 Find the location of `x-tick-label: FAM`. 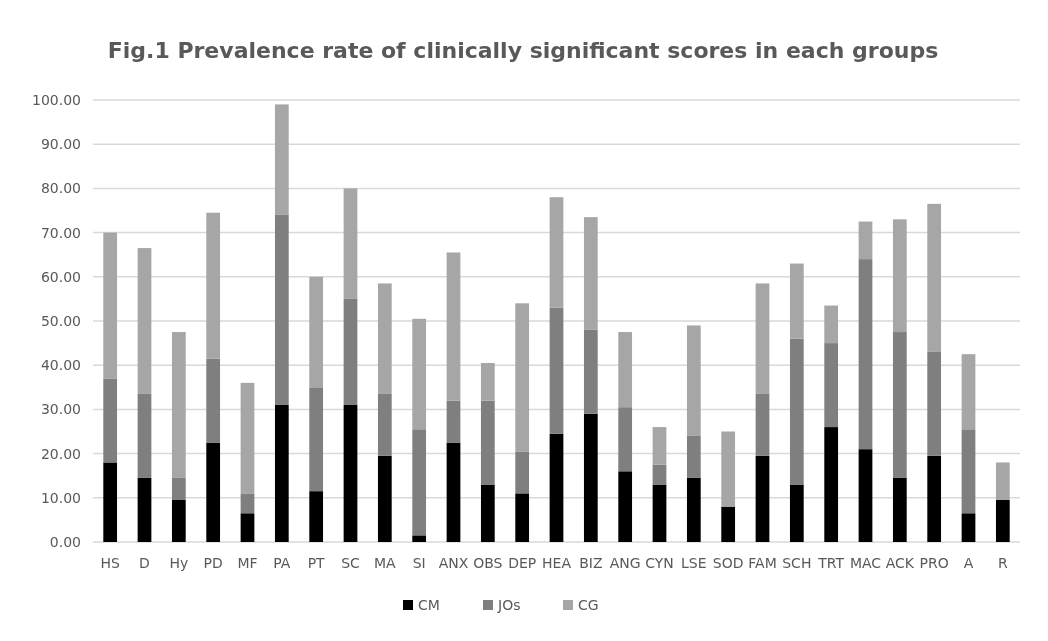

x-tick-label: FAM is located at coordinates (762, 563).